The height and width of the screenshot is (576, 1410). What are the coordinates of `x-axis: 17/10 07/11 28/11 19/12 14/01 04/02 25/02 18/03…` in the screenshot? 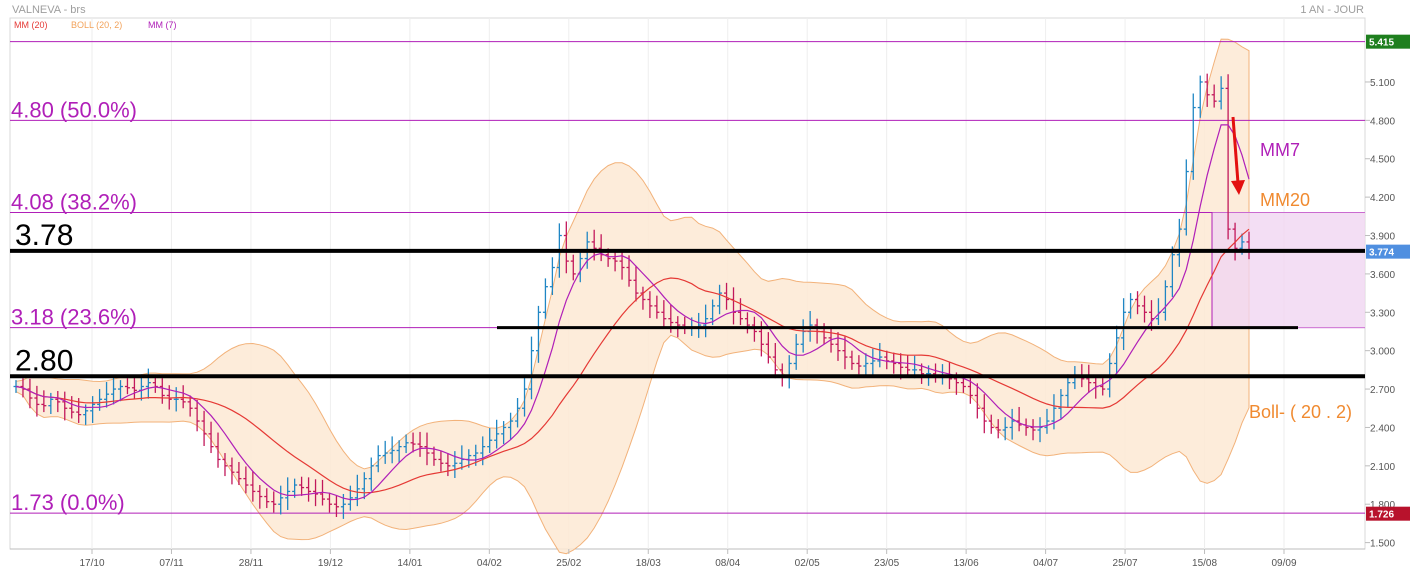 It's located at (688, 559).